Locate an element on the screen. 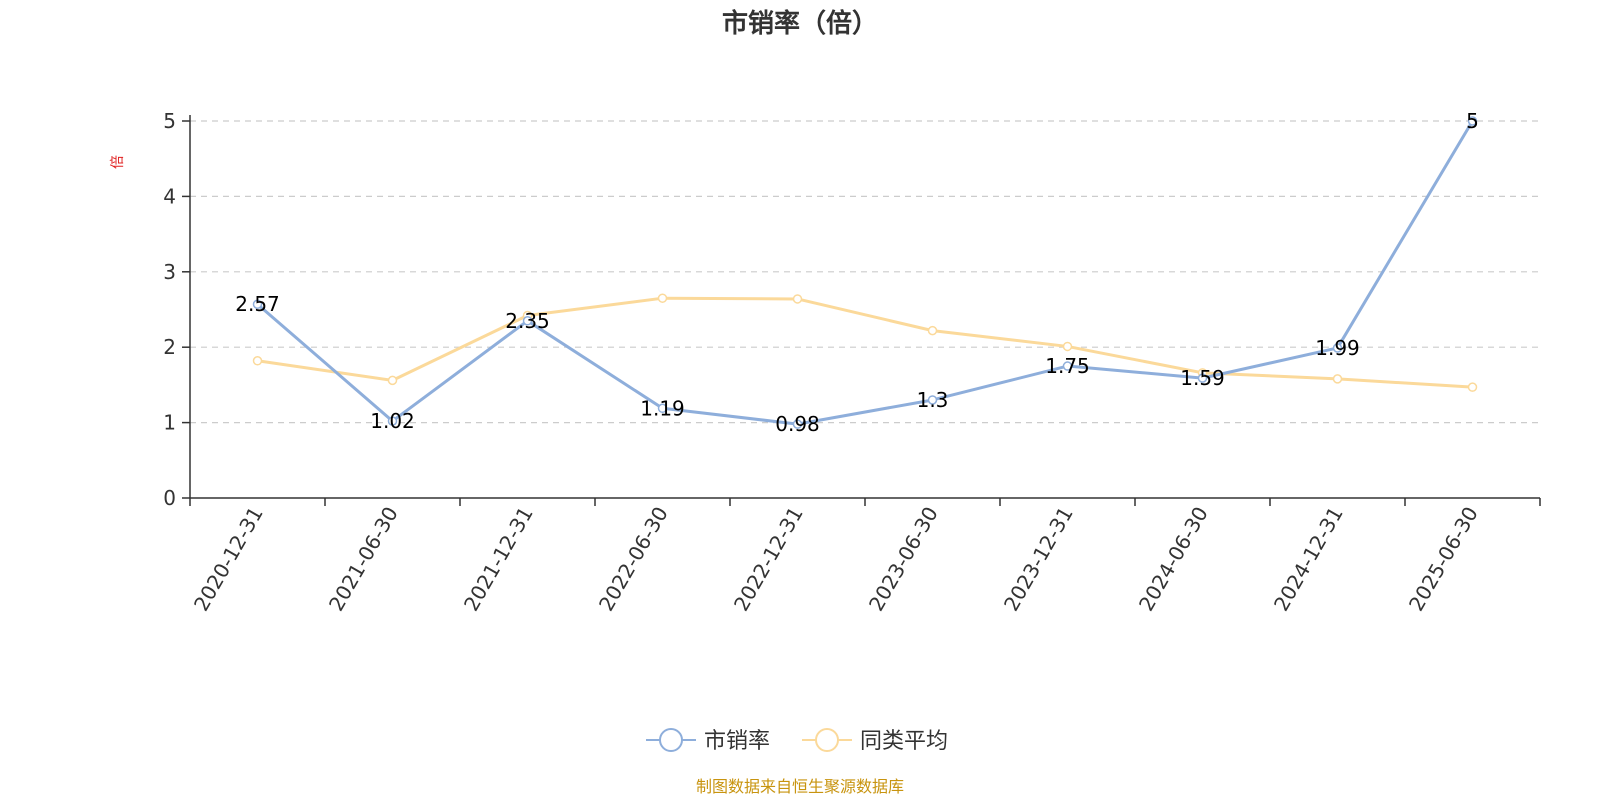 The height and width of the screenshot is (800, 1600). source-note: 制图数据来自恒生聚源数据库 is located at coordinates (800, 786).